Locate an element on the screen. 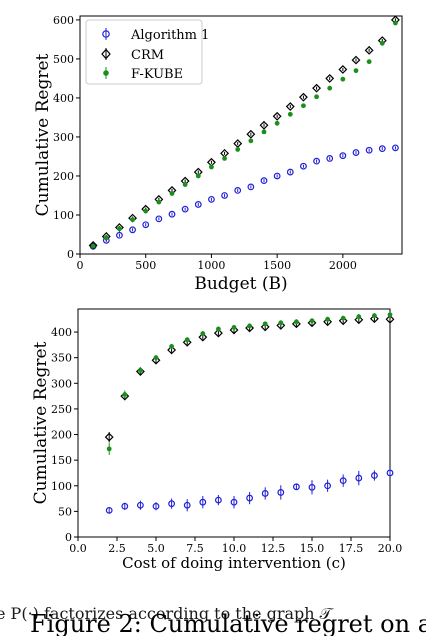 The height and width of the screenshot is (636, 426). figure-caption: Figure 2: Cumulative regret on a is located at coordinates (228, 623).